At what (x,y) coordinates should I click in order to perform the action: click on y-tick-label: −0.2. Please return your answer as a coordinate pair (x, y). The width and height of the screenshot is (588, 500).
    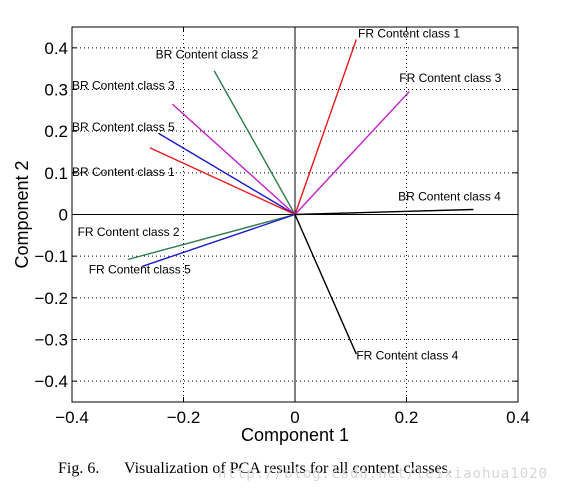
    Looking at the image, I should click on (51, 298).